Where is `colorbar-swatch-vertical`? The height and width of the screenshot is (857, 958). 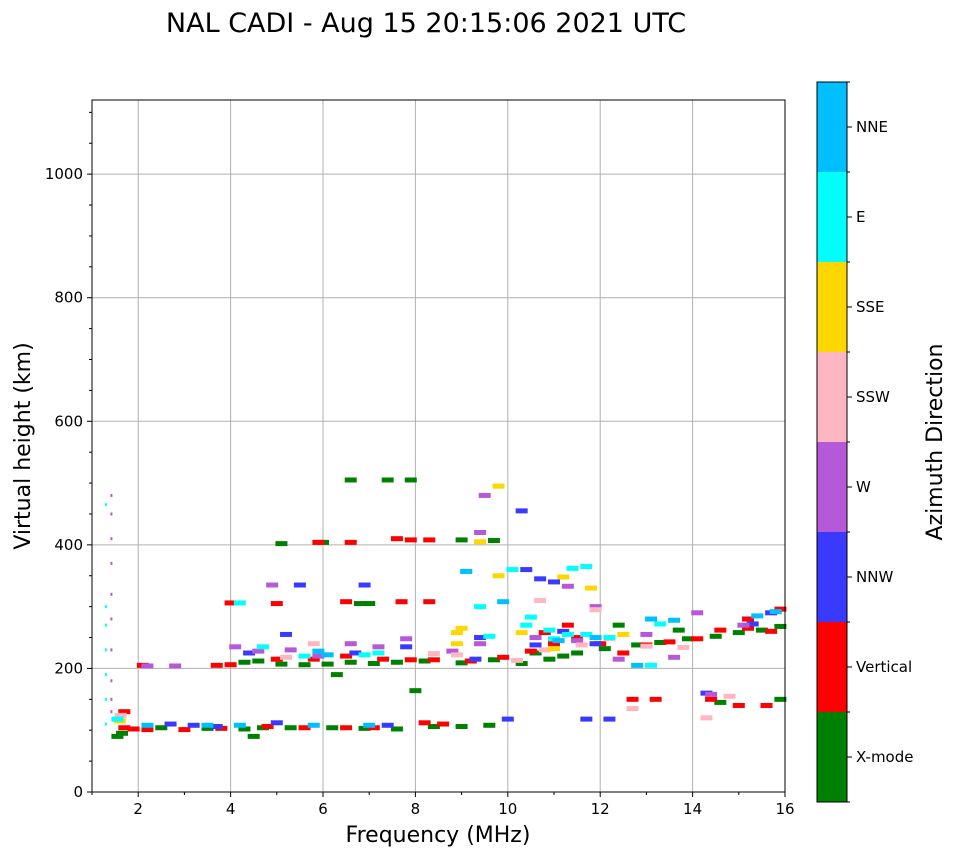 colorbar-swatch-vertical is located at coordinates (832, 667).